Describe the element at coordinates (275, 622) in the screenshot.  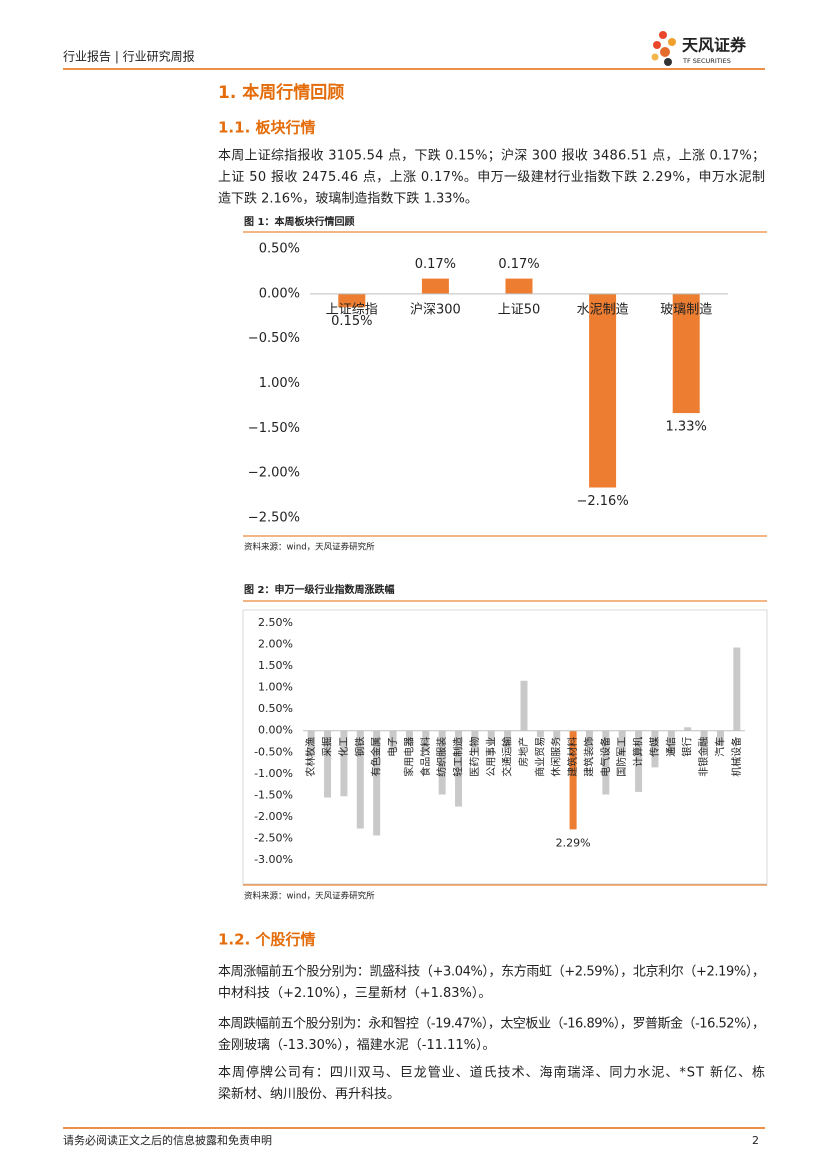
I see `y-tick-label: 2.50%` at that location.